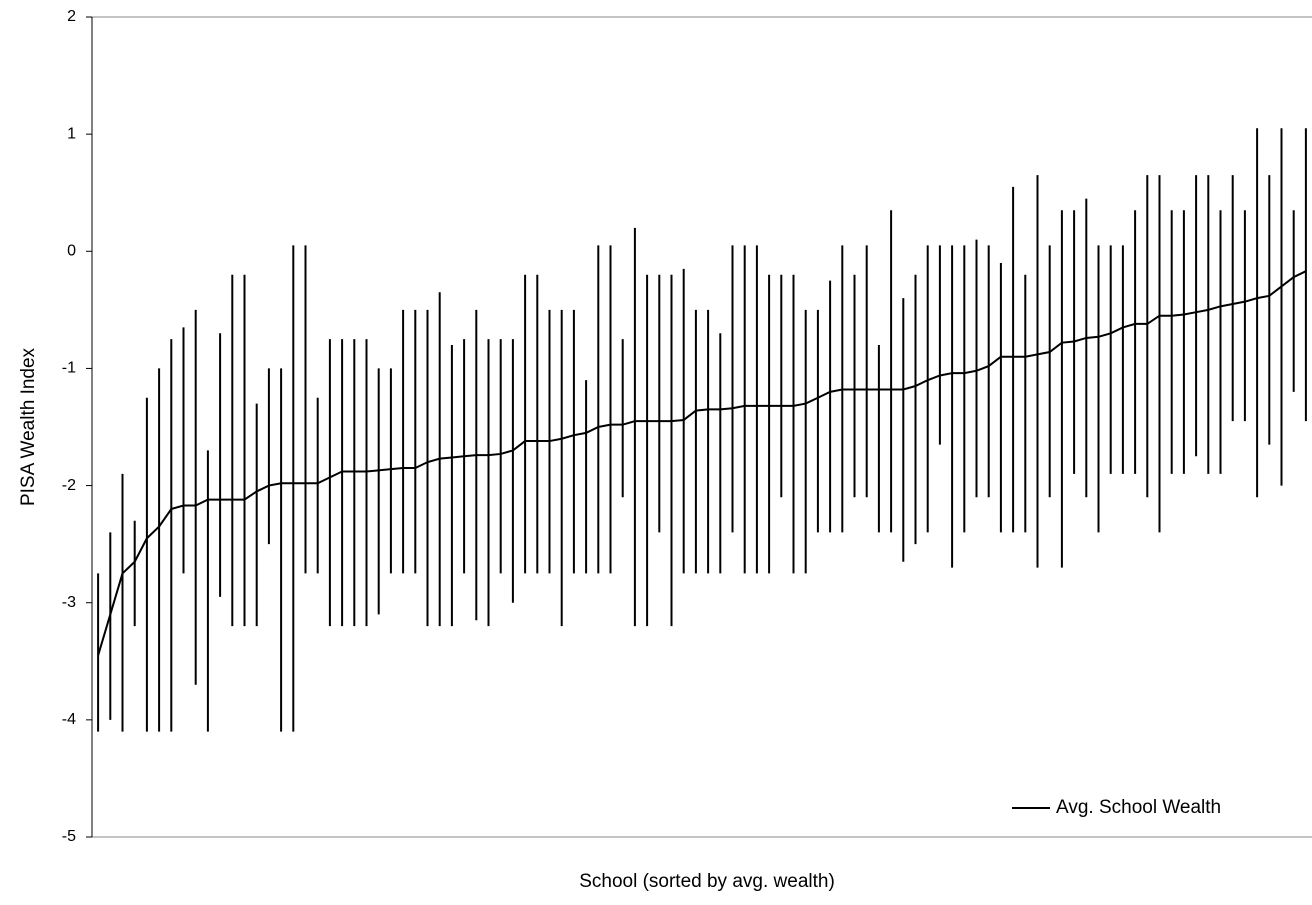  I want to click on y-tick-label: 2, so click(71, 16).